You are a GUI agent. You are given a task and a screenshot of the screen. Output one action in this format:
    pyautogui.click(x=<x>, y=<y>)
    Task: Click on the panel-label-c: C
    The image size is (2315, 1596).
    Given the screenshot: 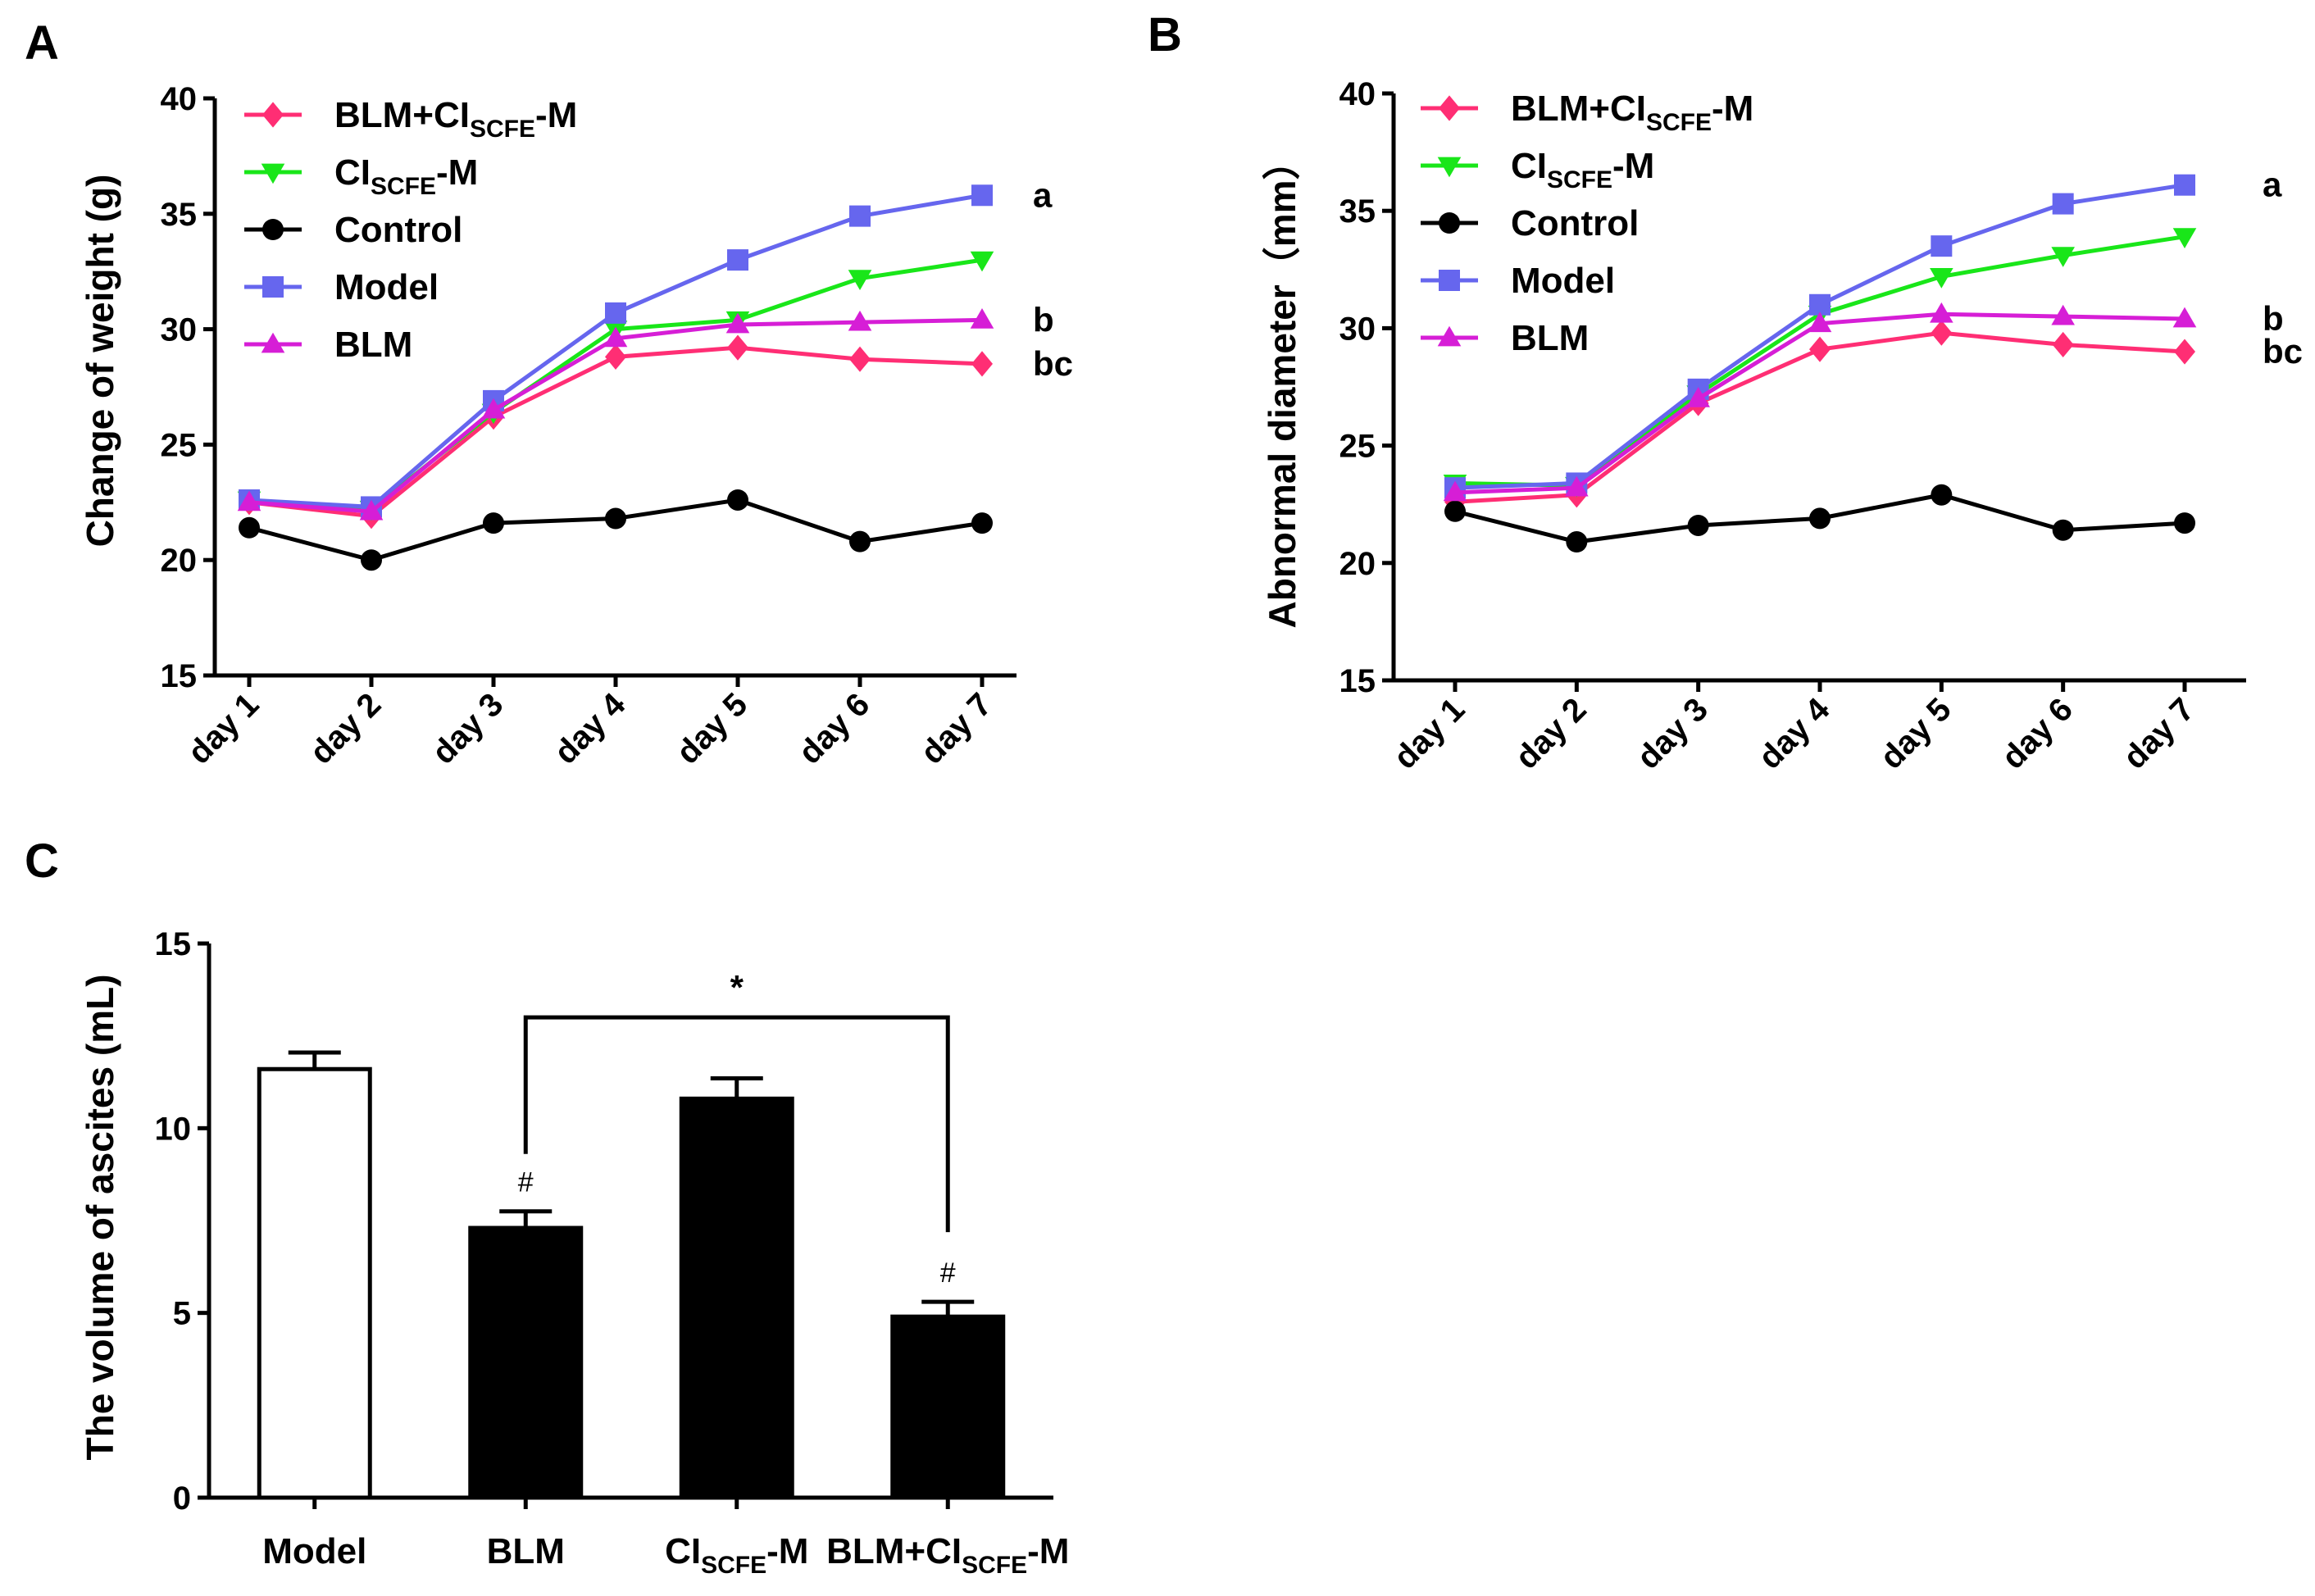 What is the action you would take?
    pyautogui.click(x=42, y=861)
    